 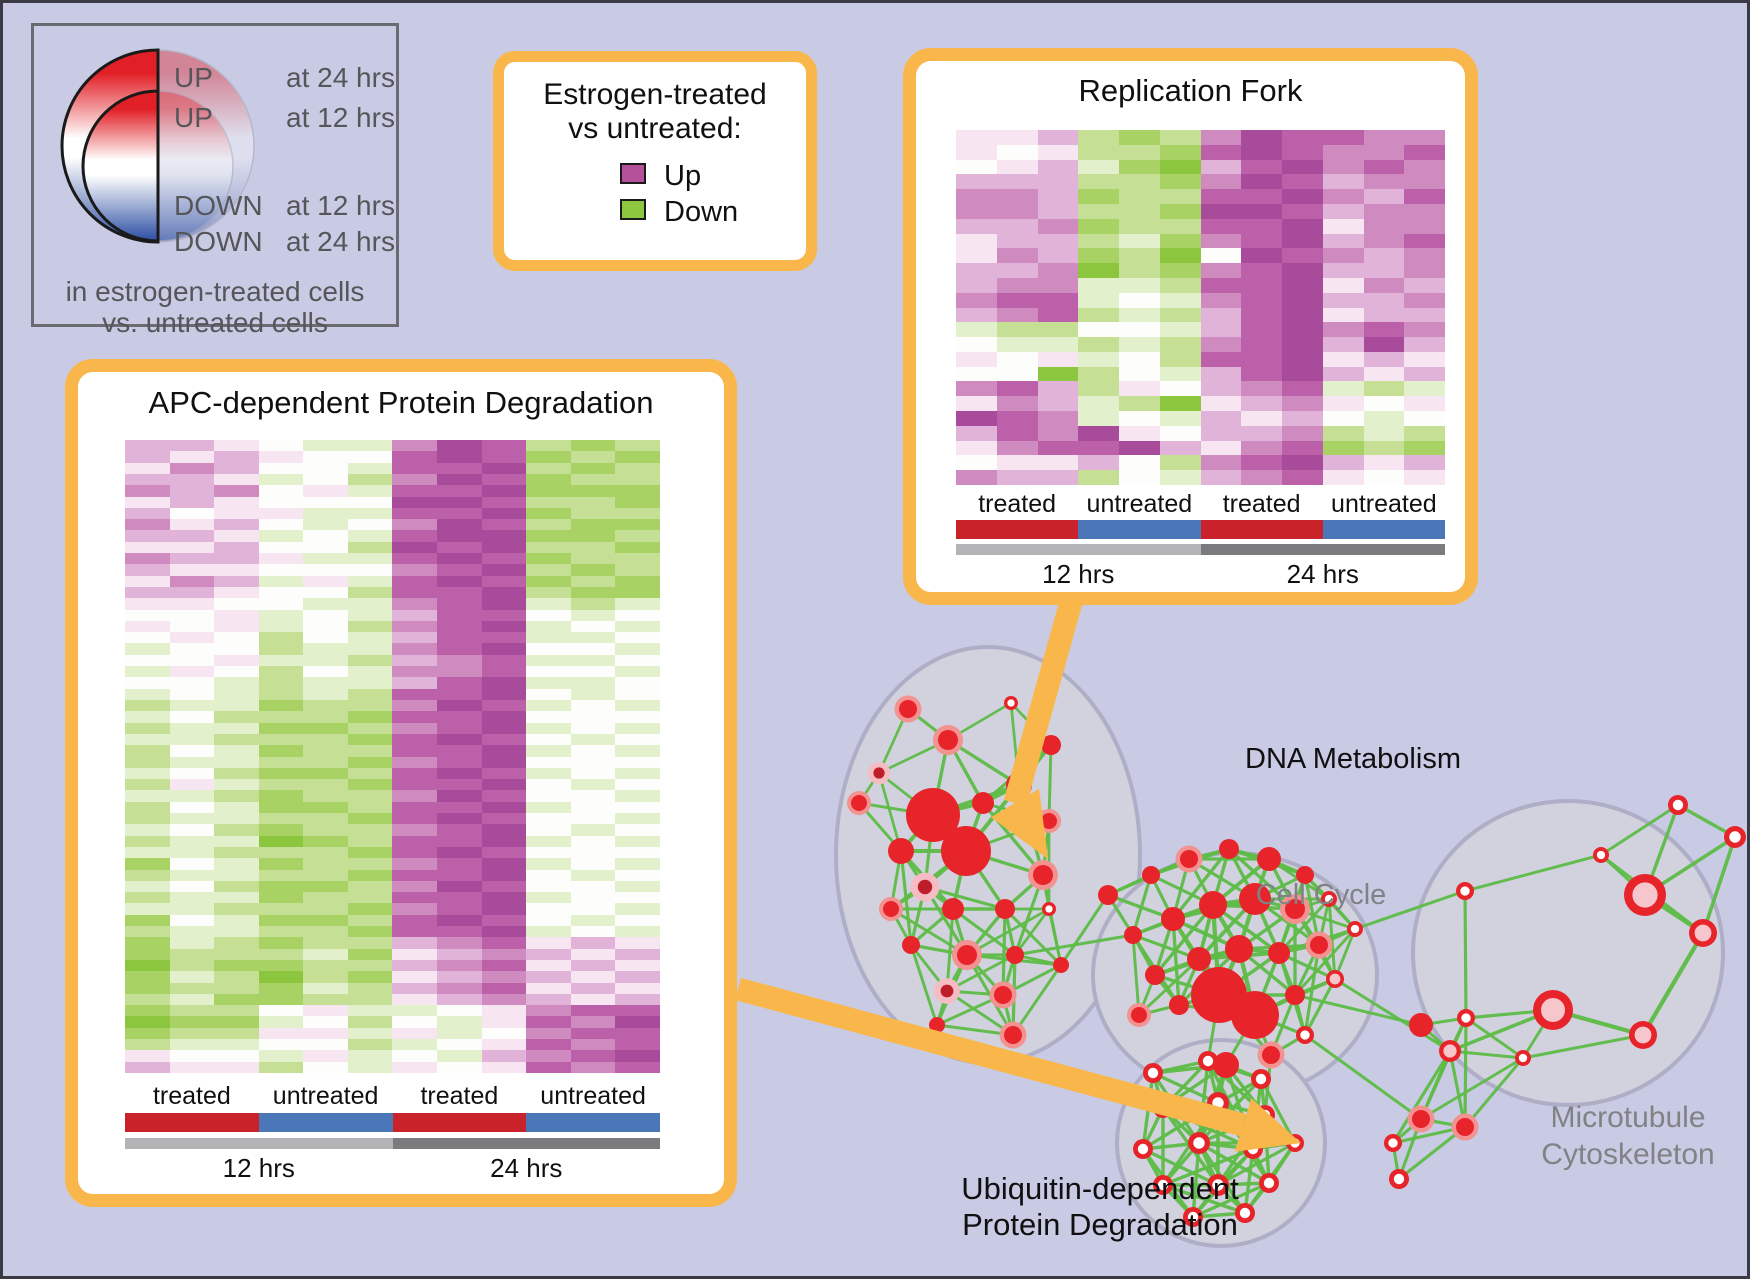 I want to click on condition-label: treated, so click(x=459, y=1096).